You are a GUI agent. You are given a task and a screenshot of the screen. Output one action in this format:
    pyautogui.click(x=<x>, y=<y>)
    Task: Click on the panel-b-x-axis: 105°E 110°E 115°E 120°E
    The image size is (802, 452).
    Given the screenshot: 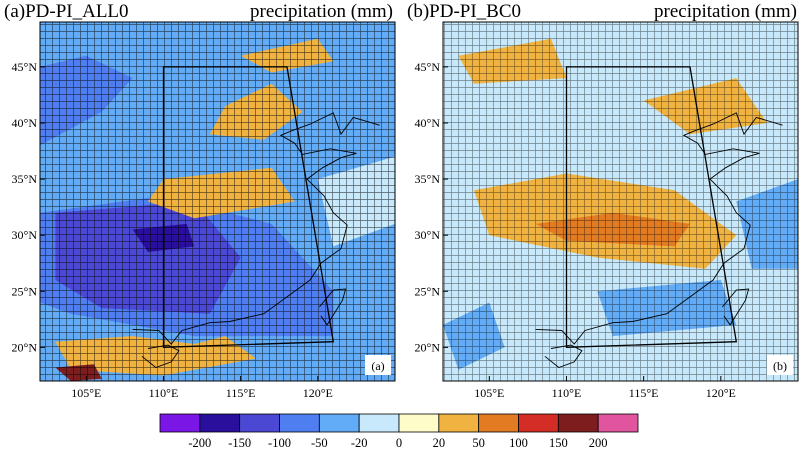 What is the action you would take?
    pyautogui.click(x=605, y=388)
    